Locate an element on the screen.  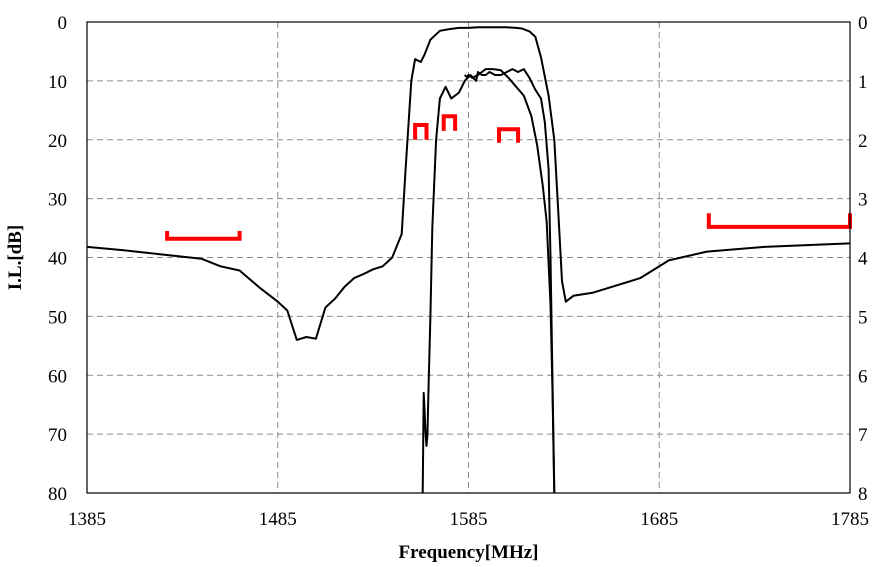
y2-tick-label: 3 is located at coordinates (863, 200).